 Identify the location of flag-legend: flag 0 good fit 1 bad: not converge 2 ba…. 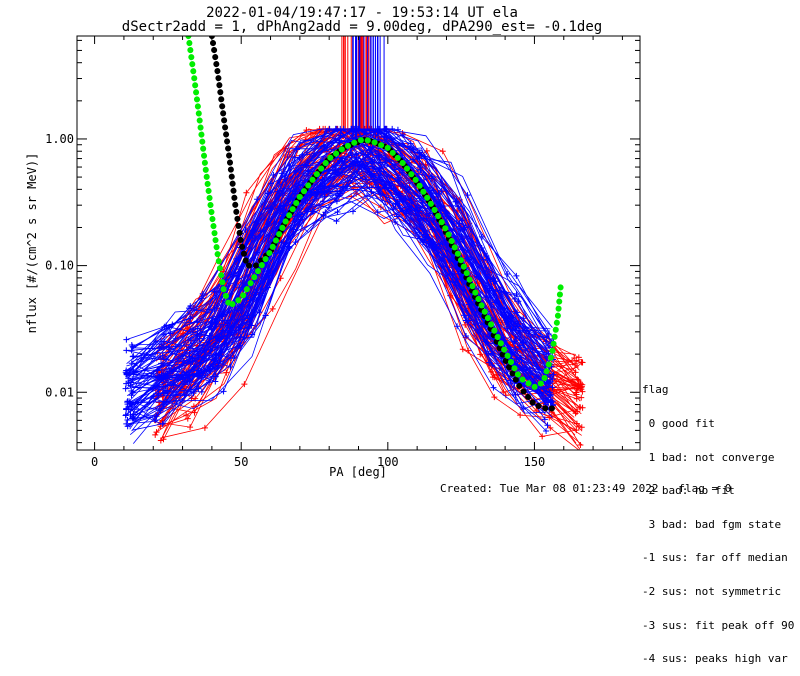
(718, 519).